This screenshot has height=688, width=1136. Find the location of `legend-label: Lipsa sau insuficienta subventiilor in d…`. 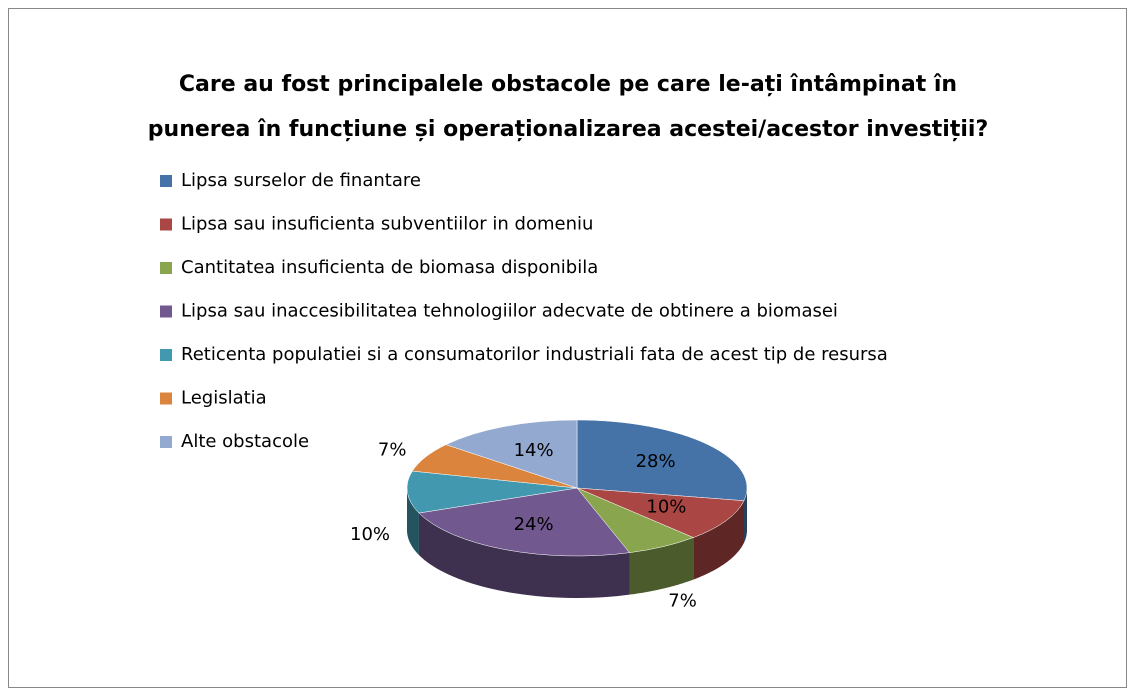

legend-label: Lipsa sau insuficienta subventiilor in d… is located at coordinates (387, 224).